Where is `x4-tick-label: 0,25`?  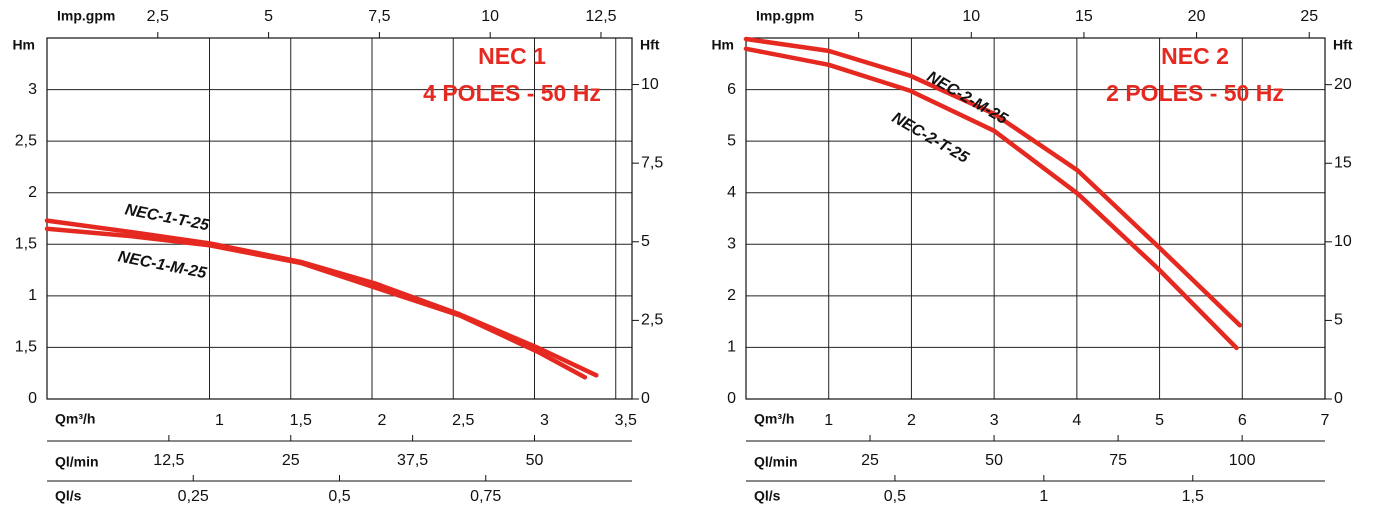
x4-tick-label: 0,25 is located at coordinates (193, 496).